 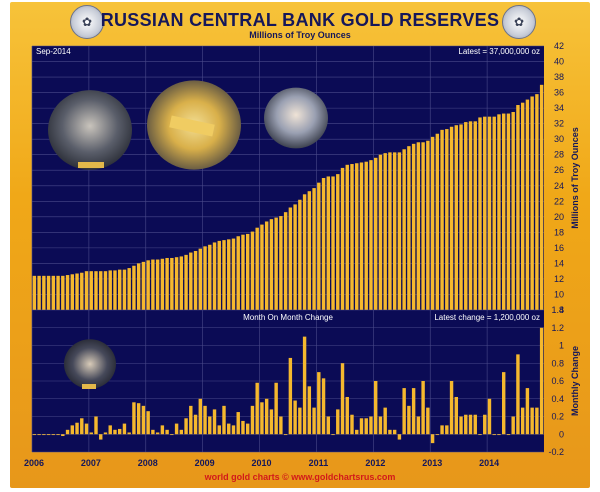 What do you see at coordinates (319, 463) in the screenshot?
I see `x-tick-label: 2011` at bounding box center [319, 463].